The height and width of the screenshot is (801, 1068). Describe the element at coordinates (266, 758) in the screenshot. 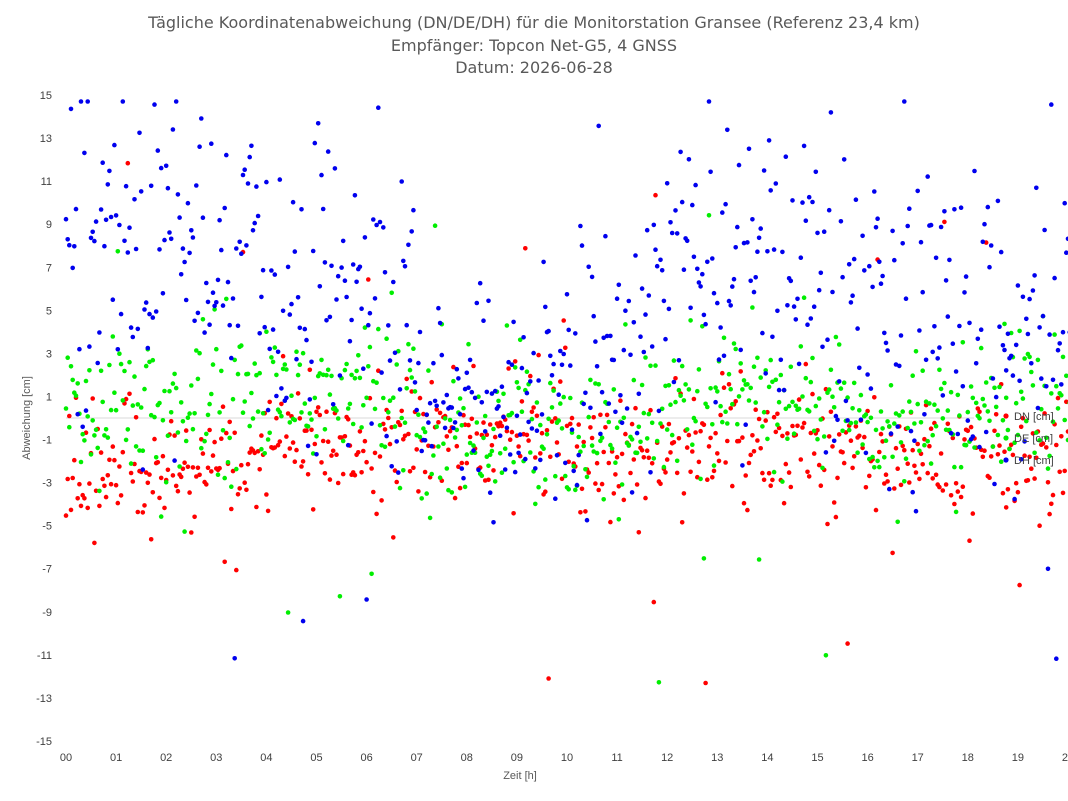

I see `x-tick-label: 04` at that location.